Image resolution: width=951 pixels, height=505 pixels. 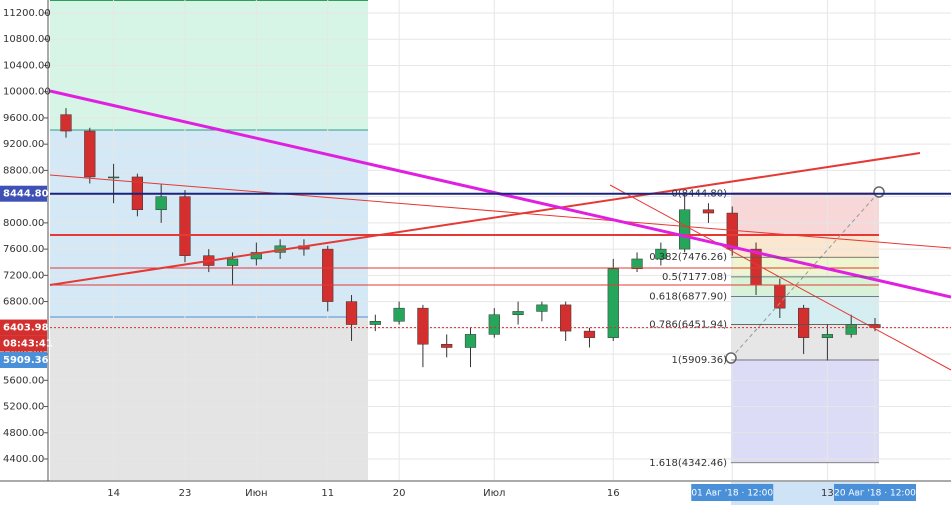 What do you see at coordinates (27, 92) in the screenshot?
I see `y-tick-label: 10000.00` at bounding box center [27, 92].